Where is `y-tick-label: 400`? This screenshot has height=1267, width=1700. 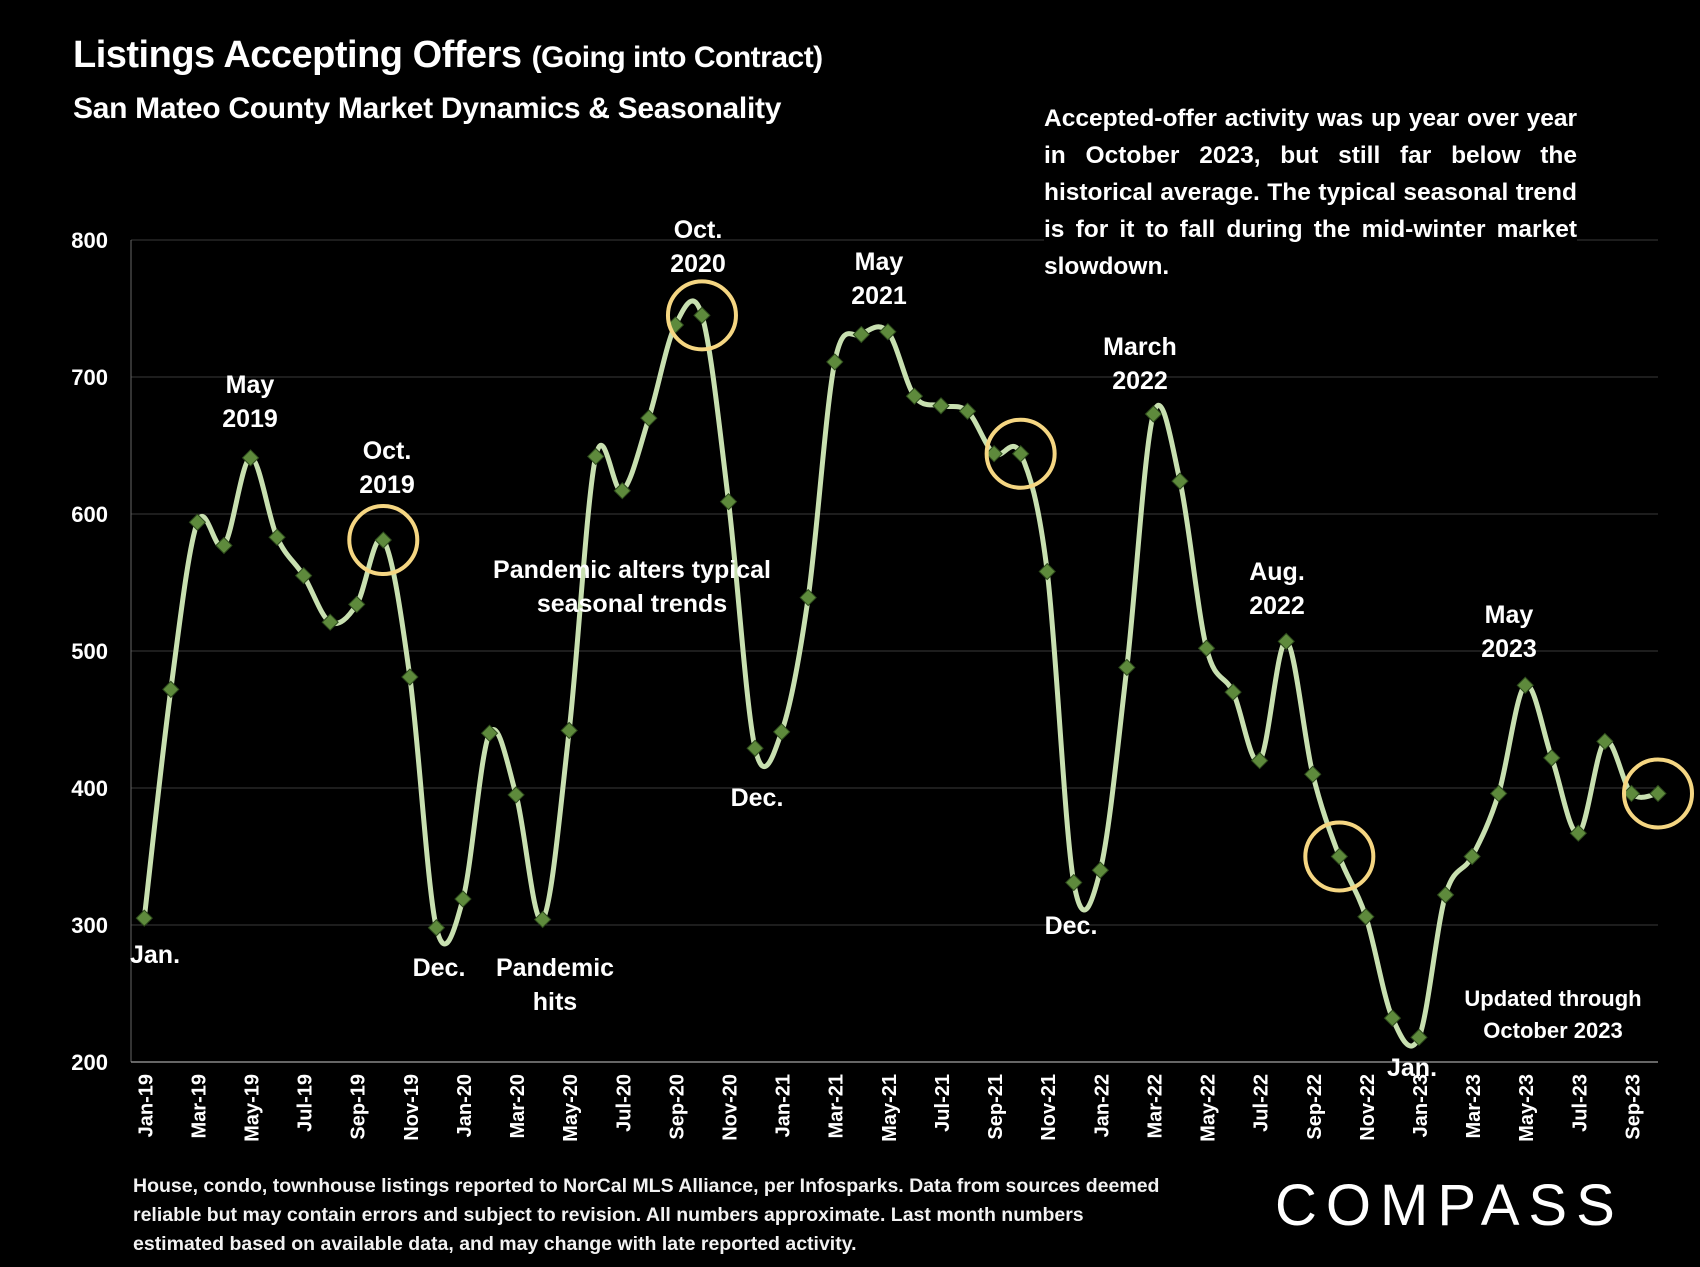
y-tick-label: 400 is located at coordinates (89, 788).